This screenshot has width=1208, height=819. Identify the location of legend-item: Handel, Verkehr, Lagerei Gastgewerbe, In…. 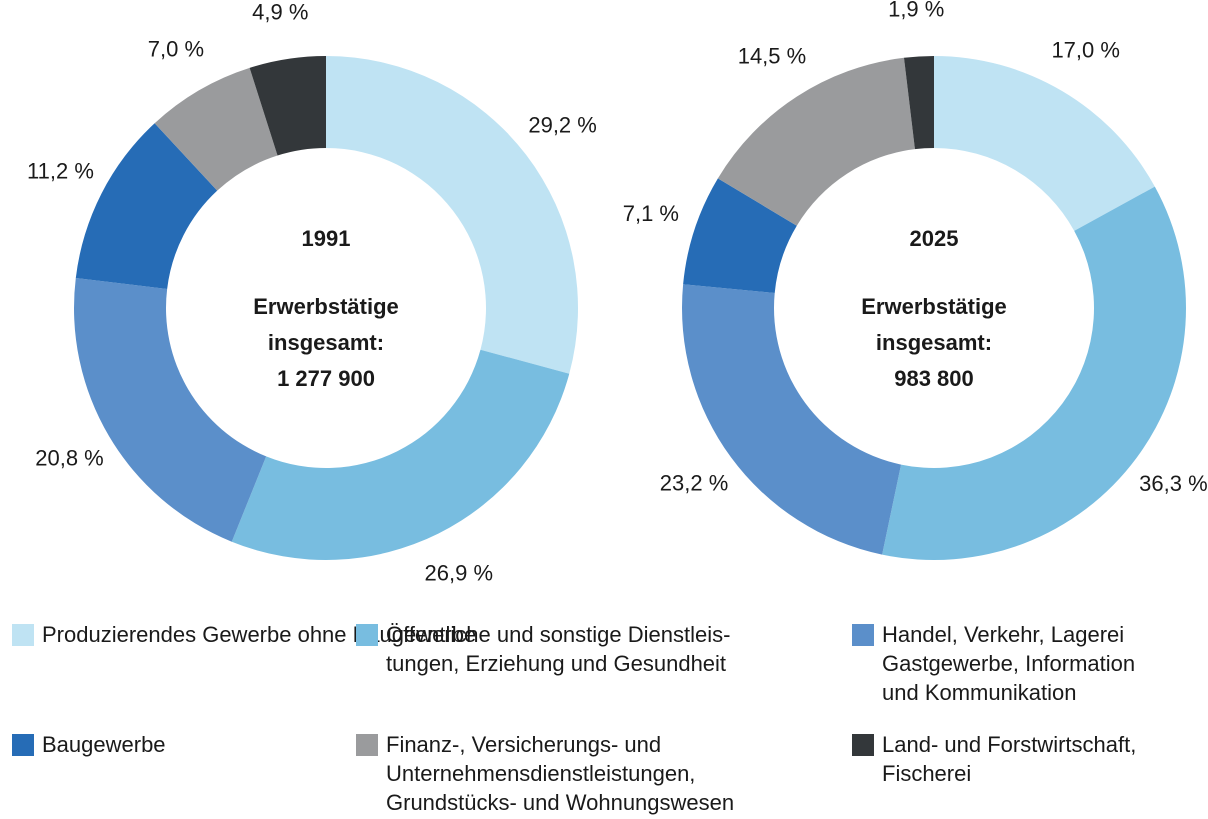
(993, 663).